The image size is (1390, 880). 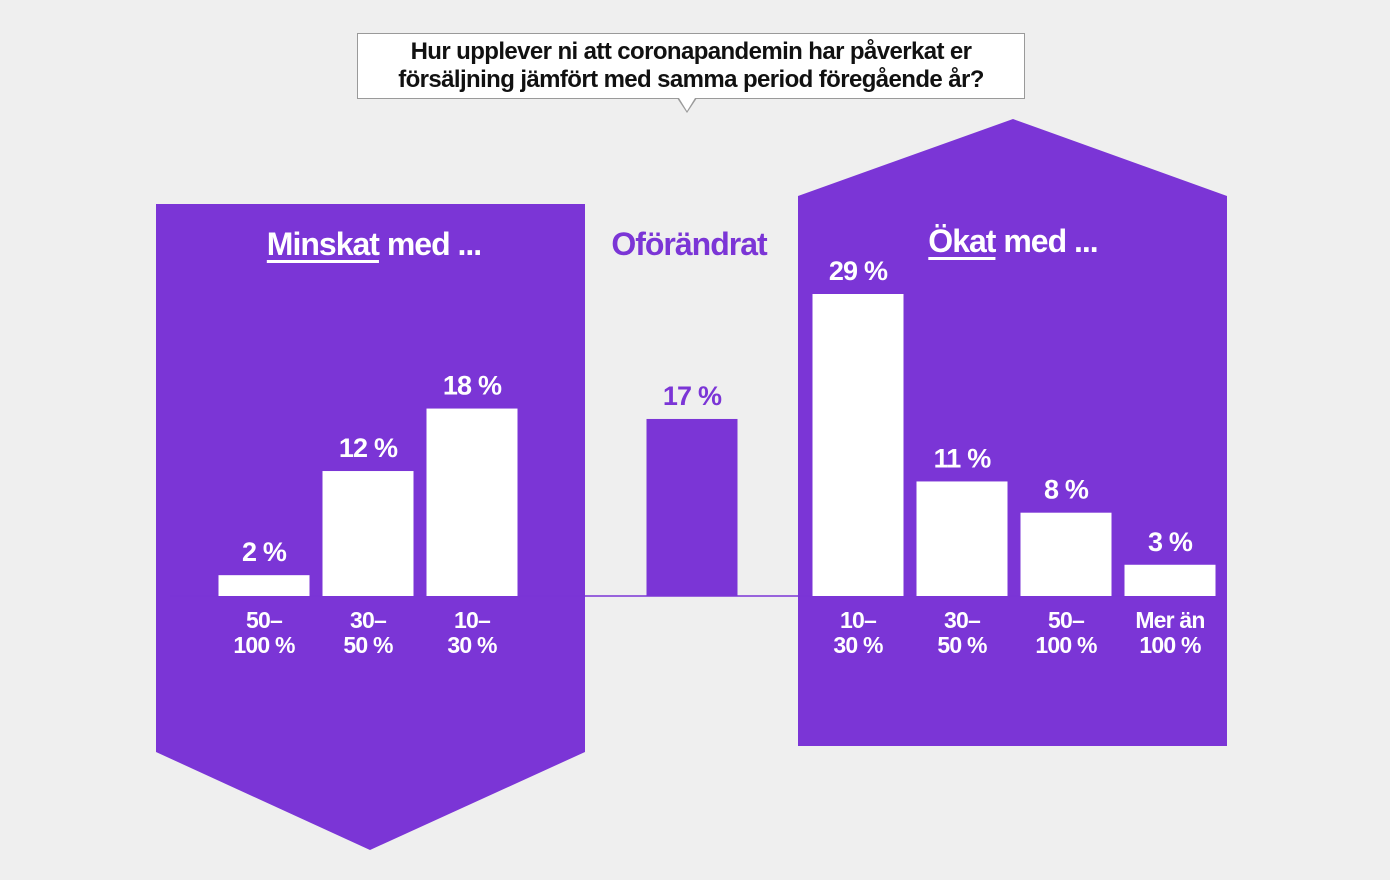 What do you see at coordinates (1066, 490) in the screenshot?
I see `bar-value-label: 8 %` at bounding box center [1066, 490].